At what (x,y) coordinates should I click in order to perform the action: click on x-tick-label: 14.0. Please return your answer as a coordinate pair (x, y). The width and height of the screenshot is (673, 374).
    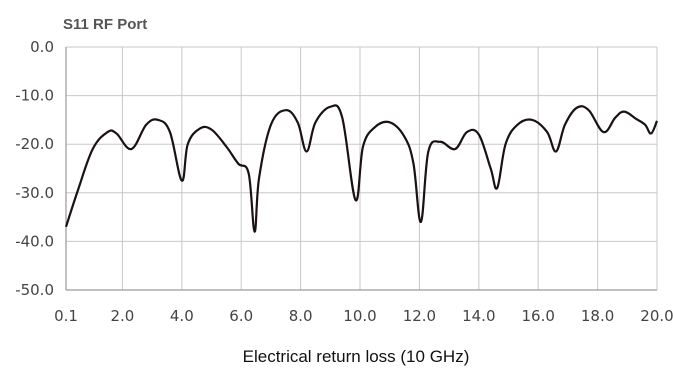
    Looking at the image, I should click on (478, 316).